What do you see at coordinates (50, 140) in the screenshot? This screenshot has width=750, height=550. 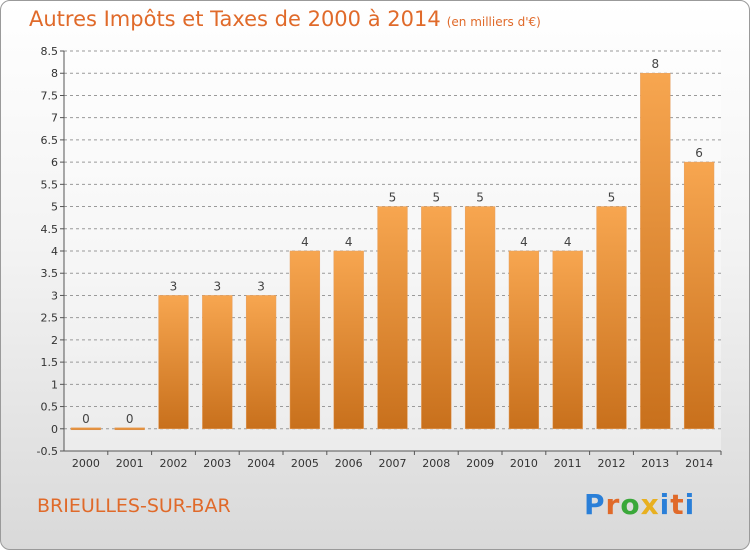 I see `y-tick-label: 6.5` at bounding box center [50, 140].